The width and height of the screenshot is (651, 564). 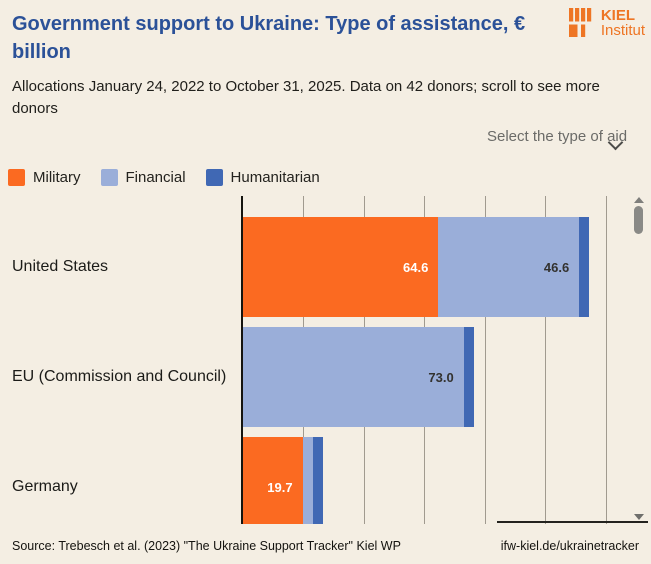 I want to click on legend-label: Military, so click(x=57, y=177).